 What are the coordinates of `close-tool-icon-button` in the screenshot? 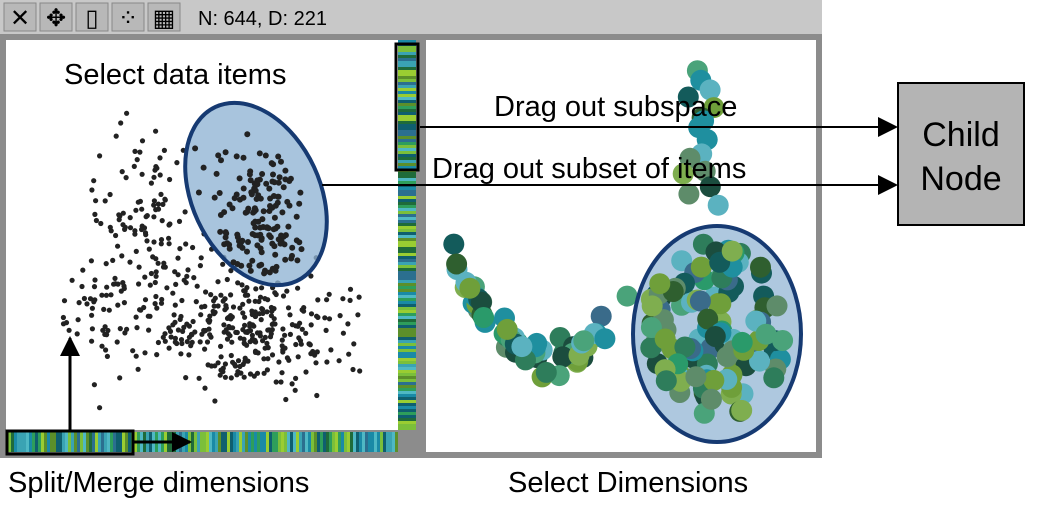 It's located at (20, 17).